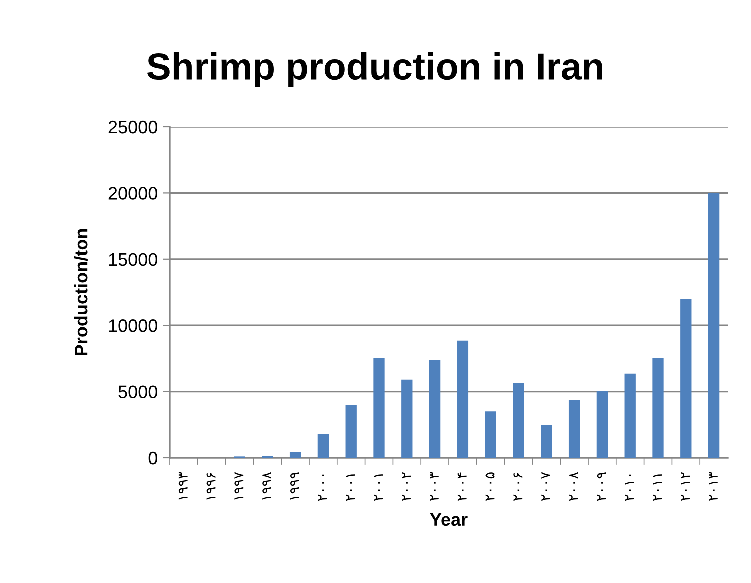  I want to click on y-tick-label: 5000, so click(138, 392).